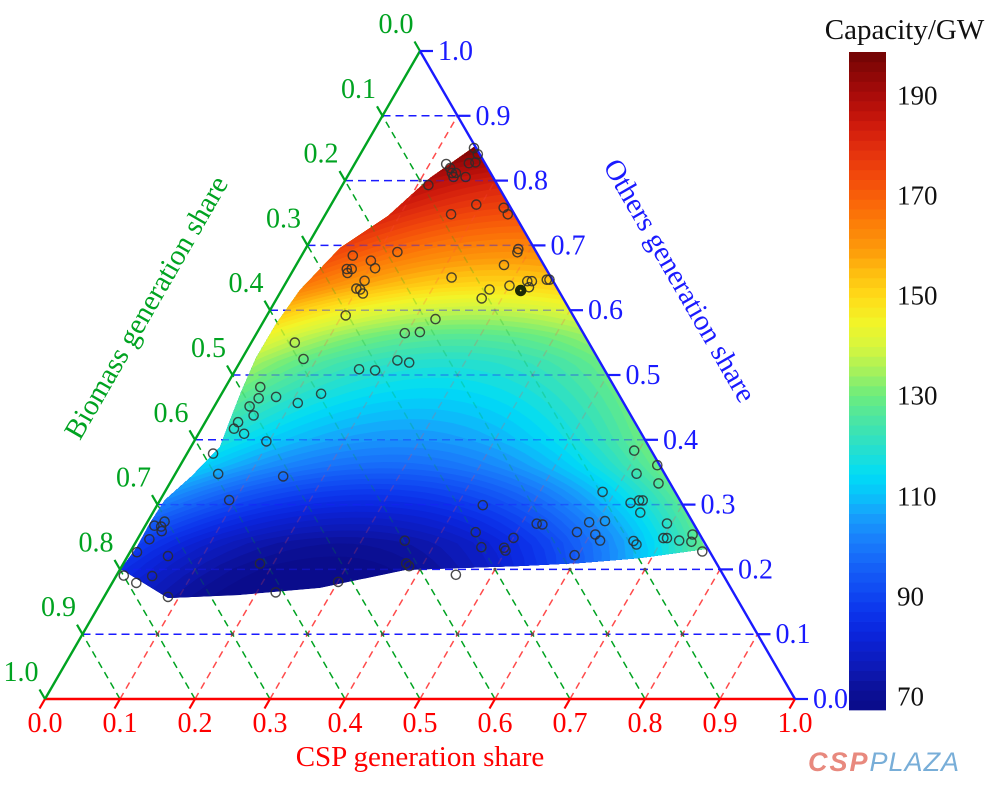 The height and width of the screenshot is (794, 987). Describe the element at coordinates (208, 348) in the screenshot. I see `tick-label-biomass: 0.5` at that location.